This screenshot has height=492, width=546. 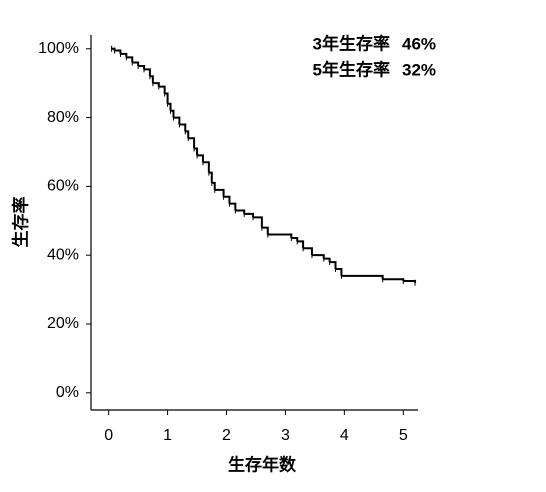 I want to click on y-tick-label: 60%, so click(x=63, y=186).